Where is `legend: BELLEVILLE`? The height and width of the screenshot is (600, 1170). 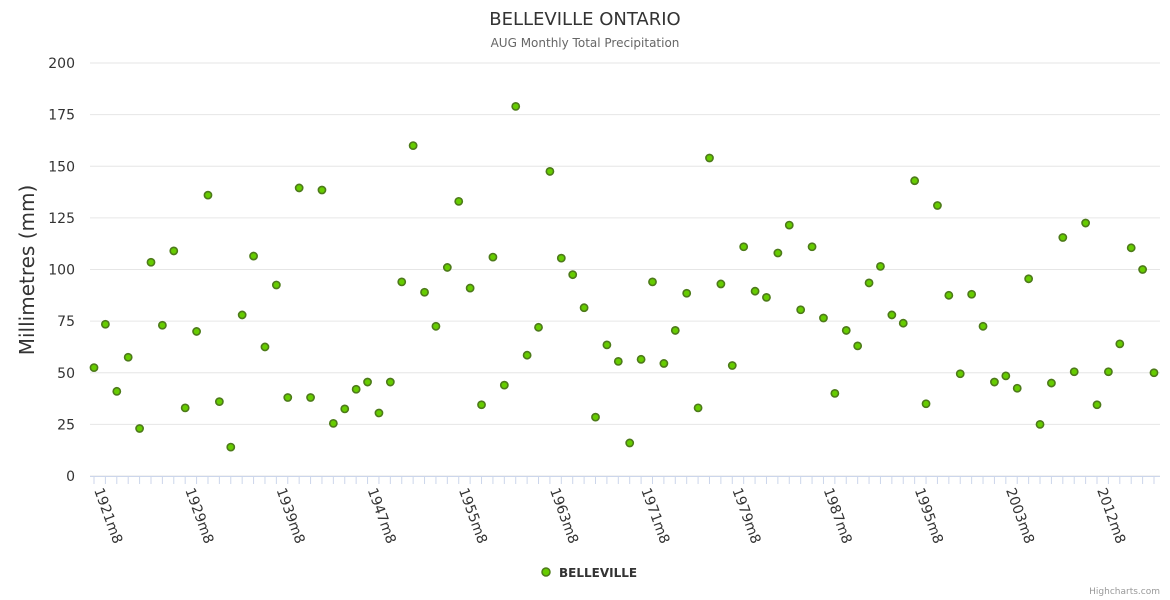
legend: BELLEVILLE is located at coordinates (589, 573).